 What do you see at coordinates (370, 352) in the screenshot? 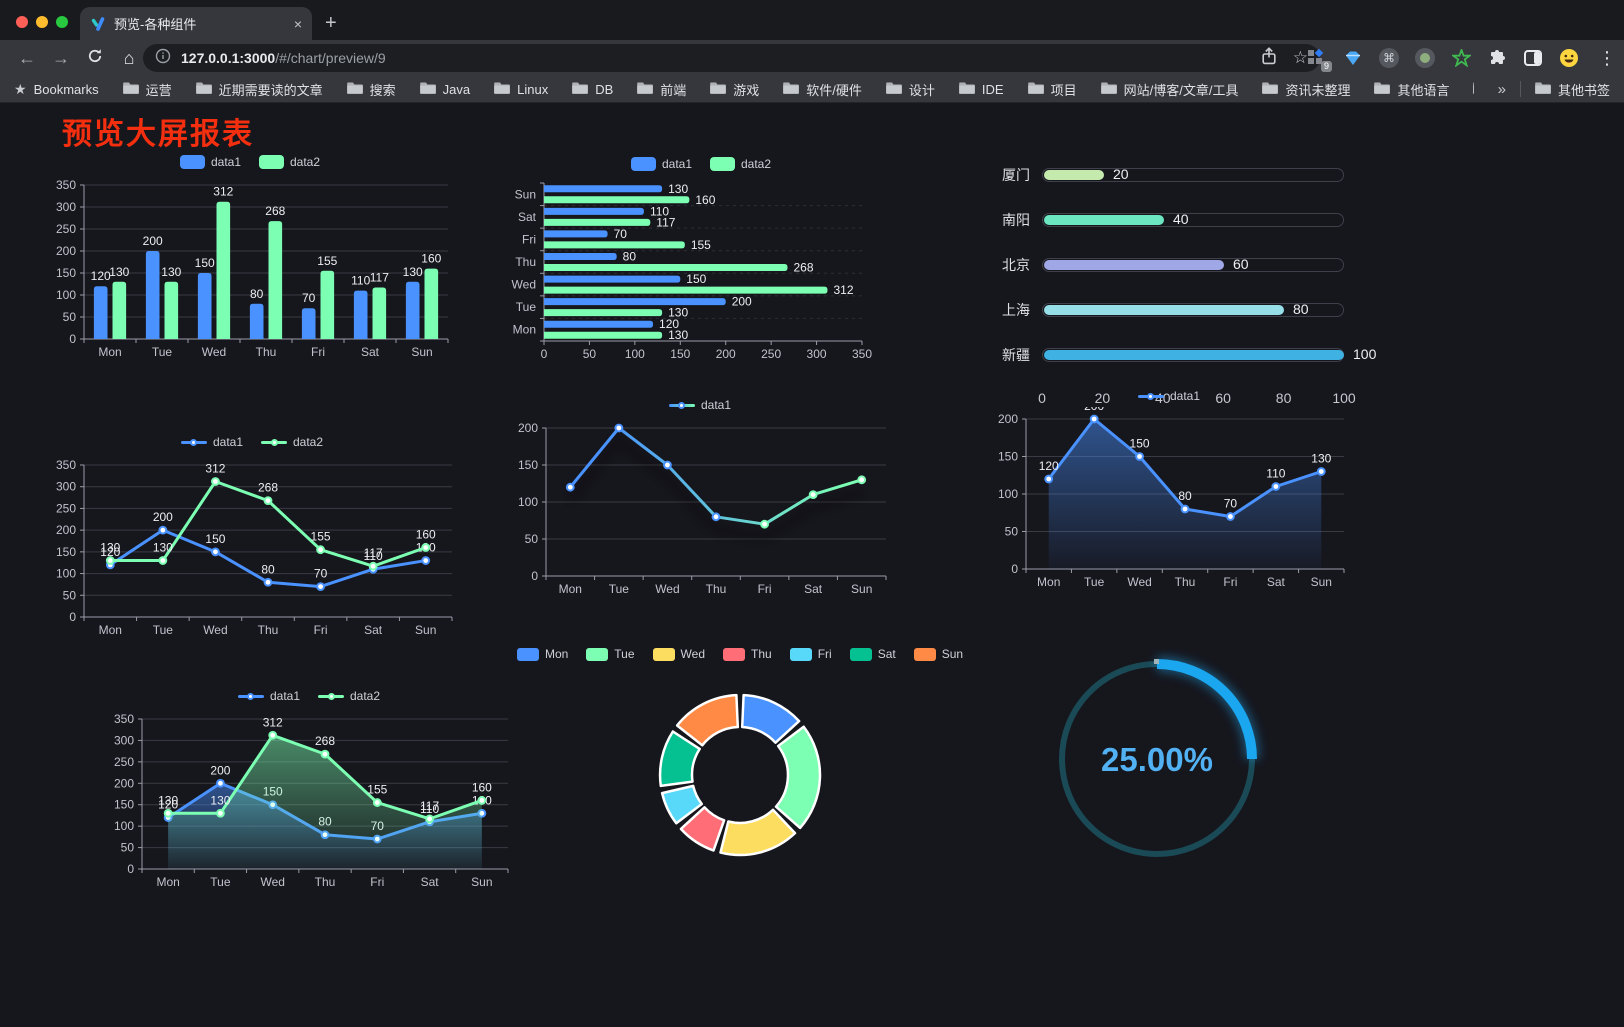
I see `svg-text: Sat` at bounding box center [370, 352].